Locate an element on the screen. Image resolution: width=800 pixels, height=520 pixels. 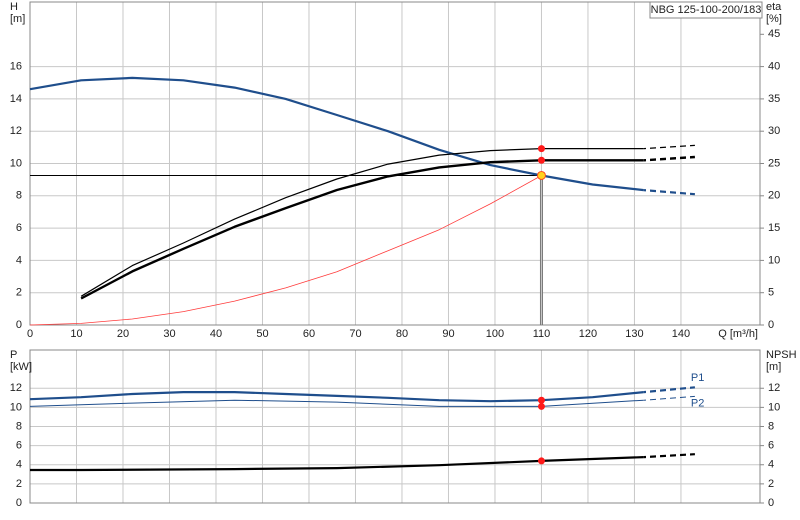
y2-tick-label: 40 is located at coordinates (774, 67).